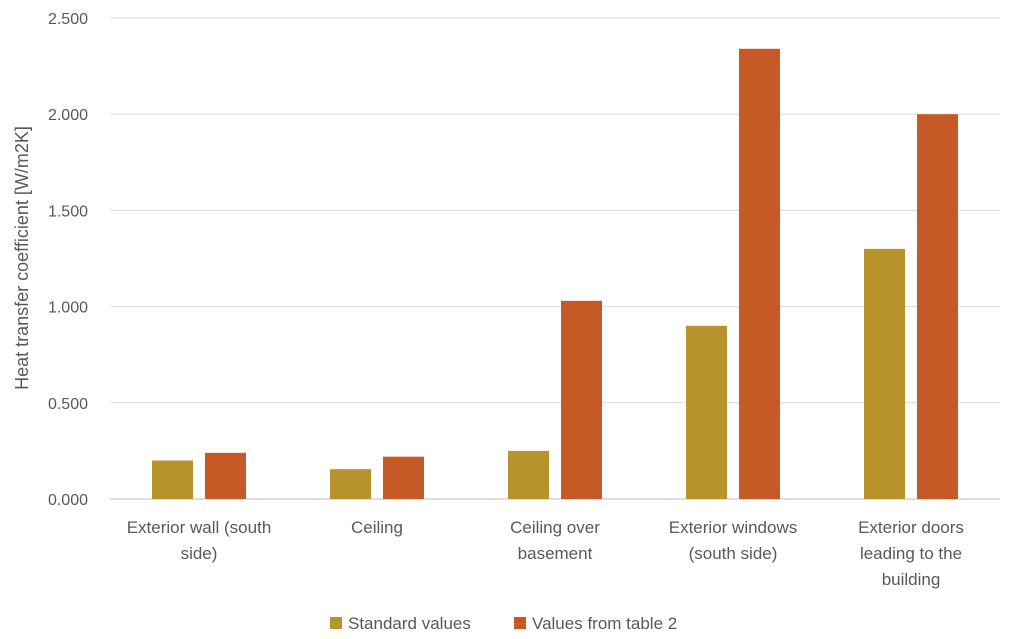 This screenshot has width=1012, height=639. I want to click on legend-label: Standard values, so click(409, 623).